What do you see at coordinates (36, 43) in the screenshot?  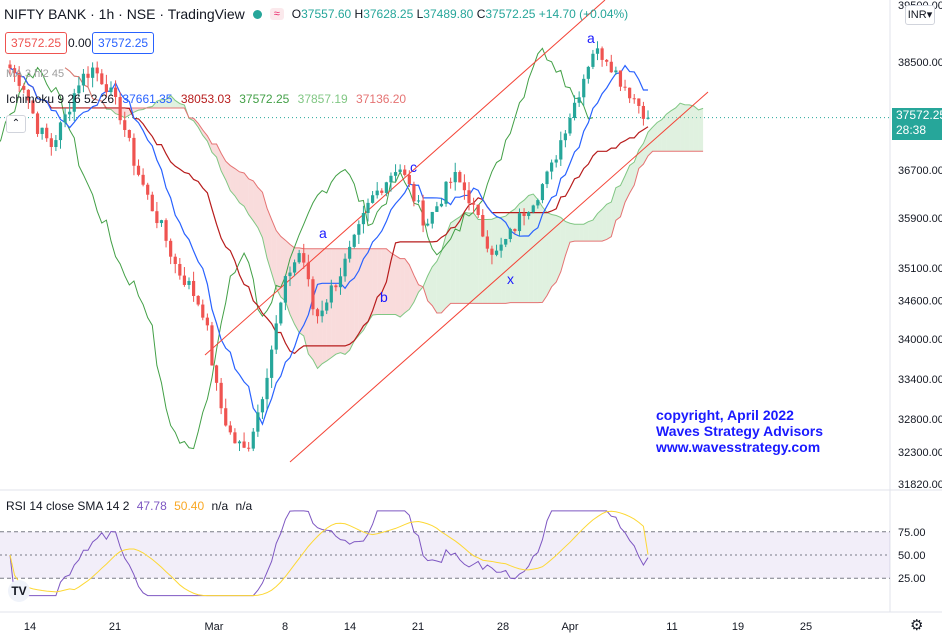 I see `sell-price-button: 37572.25` at bounding box center [36, 43].